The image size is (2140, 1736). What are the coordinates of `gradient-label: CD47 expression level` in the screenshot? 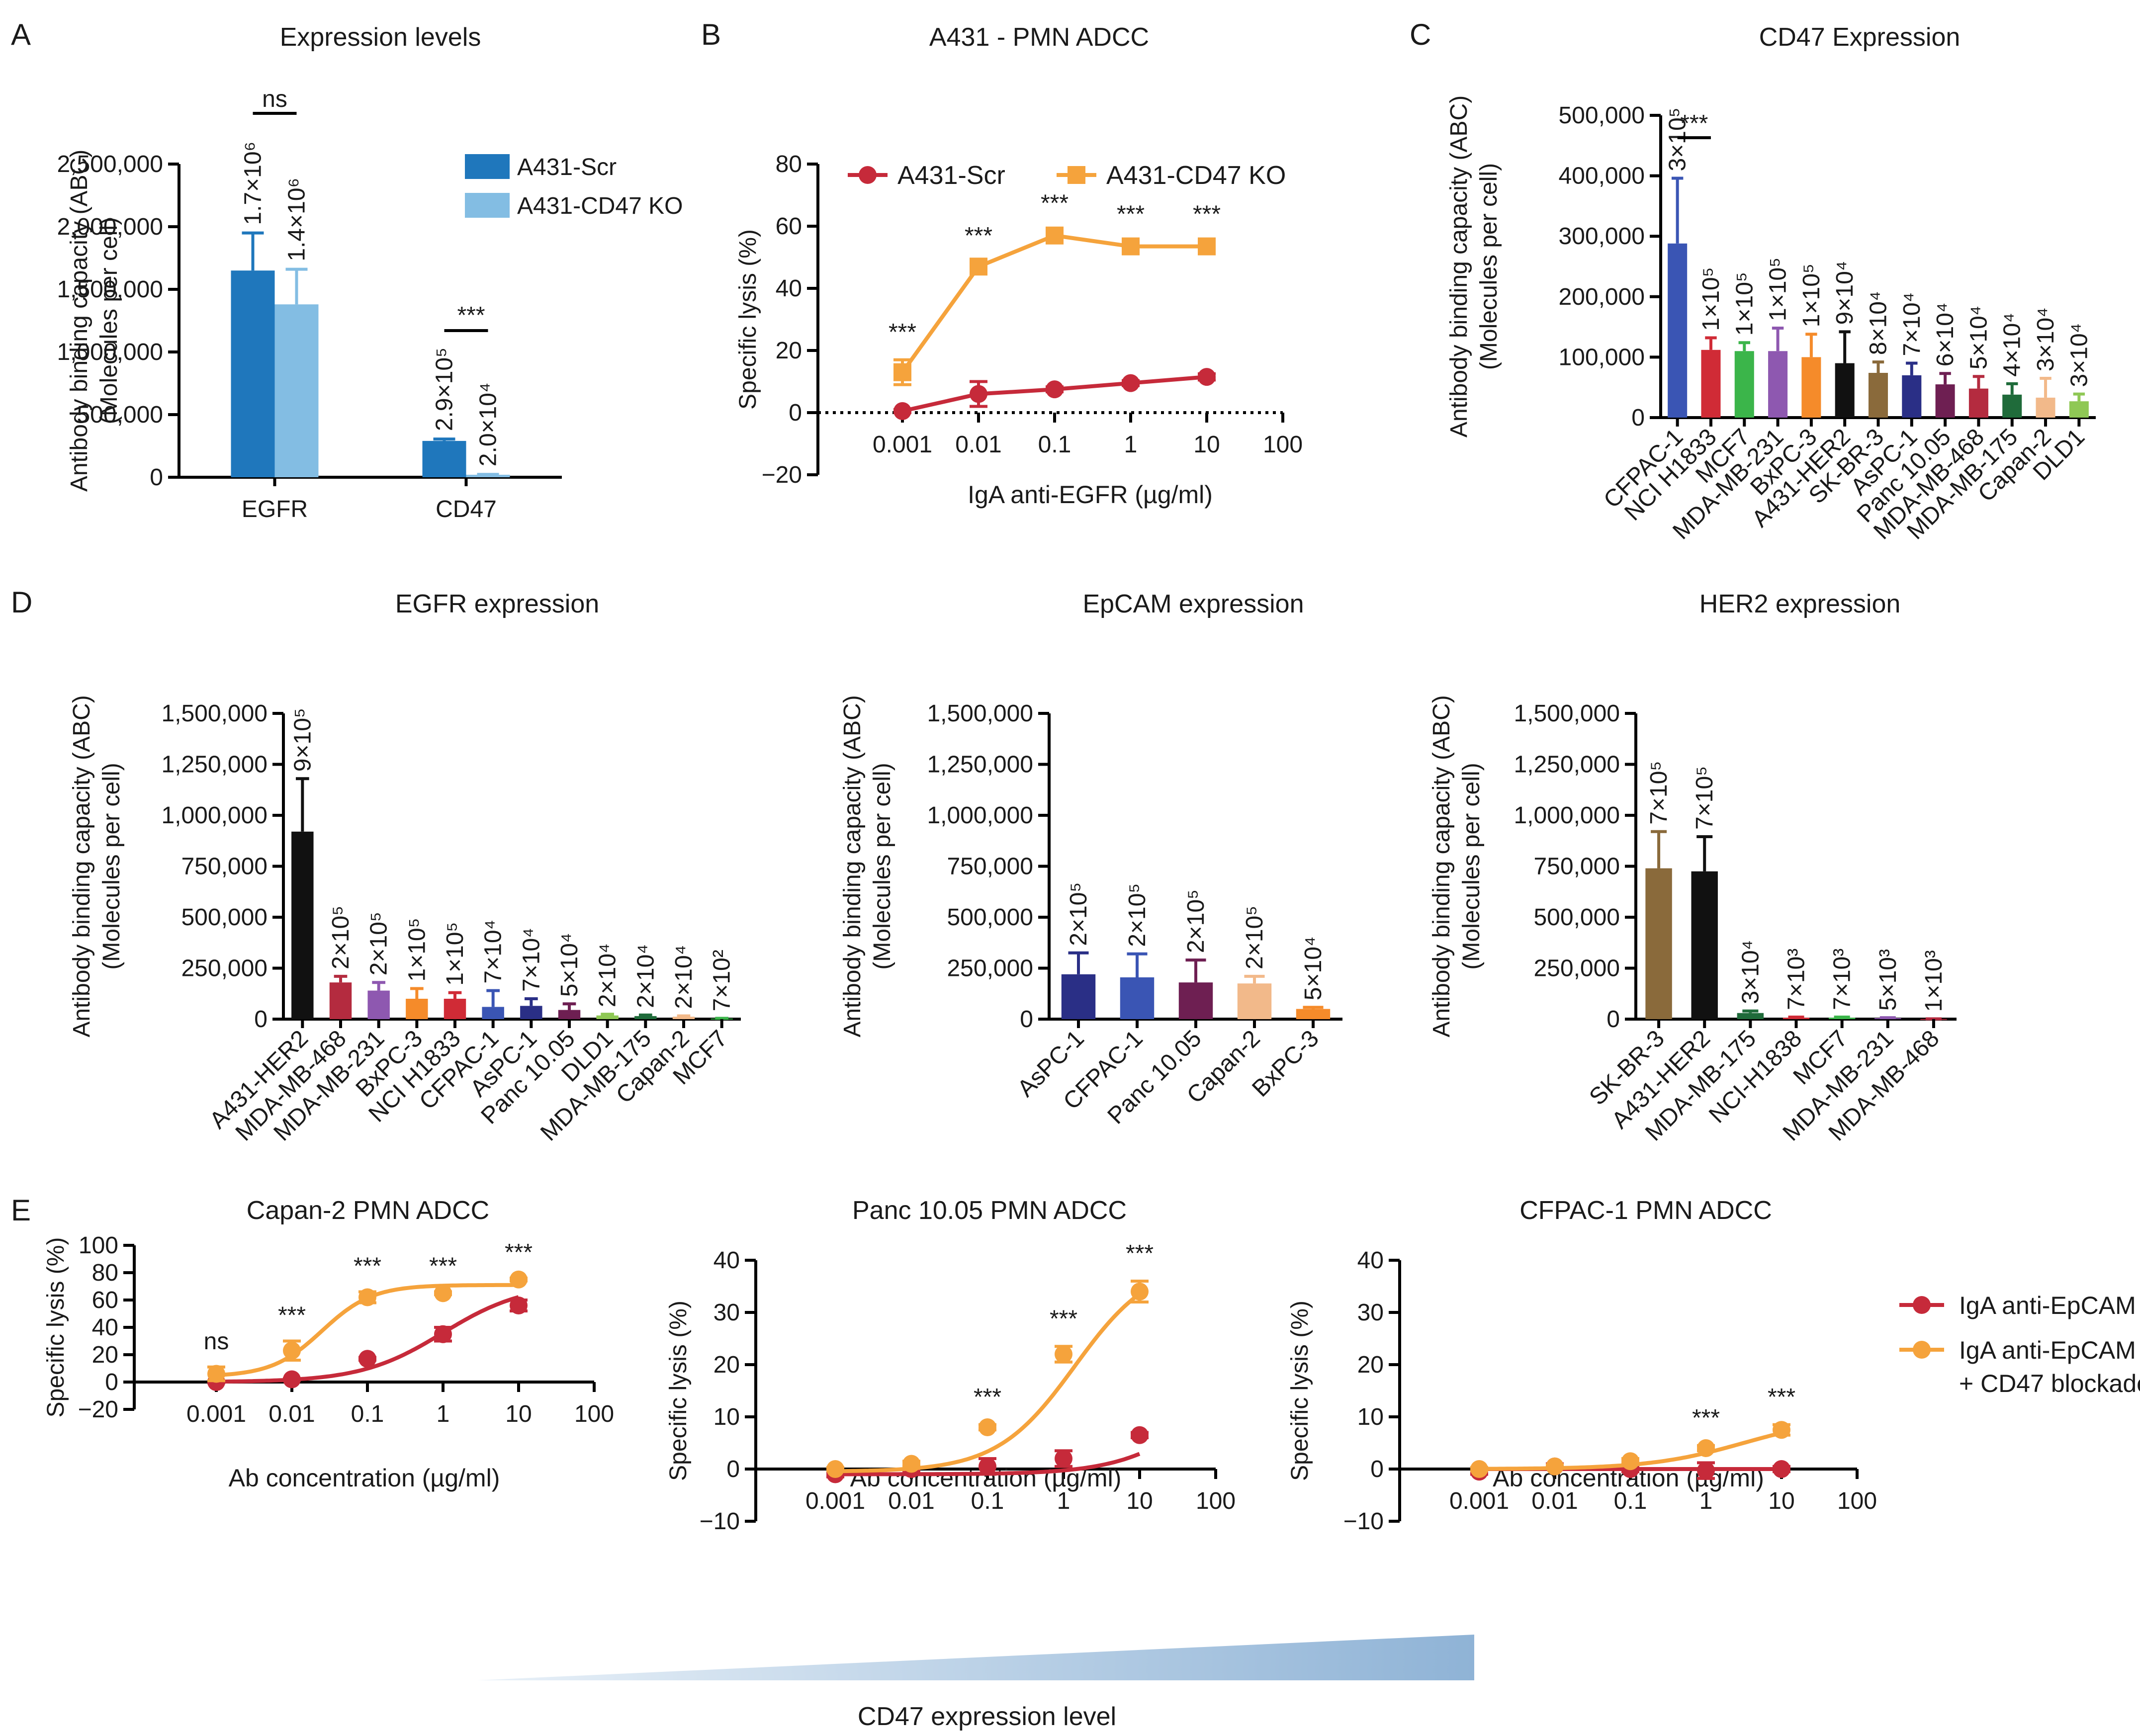 It's located at (987, 1716).